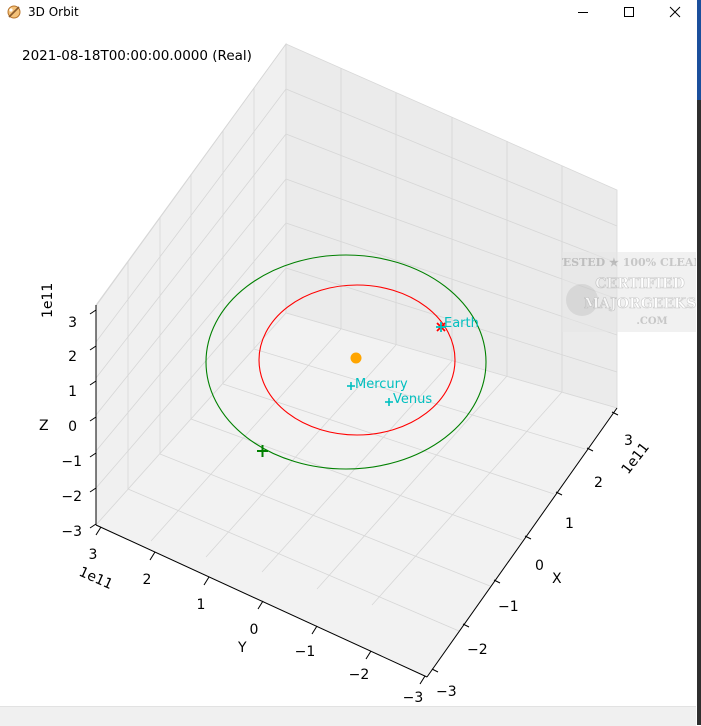  What do you see at coordinates (539, 566) in the screenshot?
I see `x-tick-label: 0` at bounding box center [539, 566].